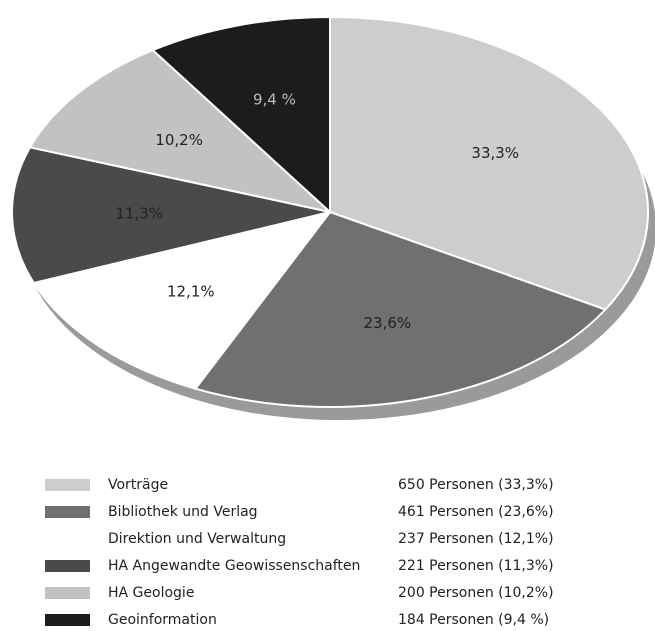 Image resolution: width=655 pixels, height=631 pixels. Describe the element at coordinates (151, 593) in the screenshot. I see `legend-label: HA Geologie` at that location.